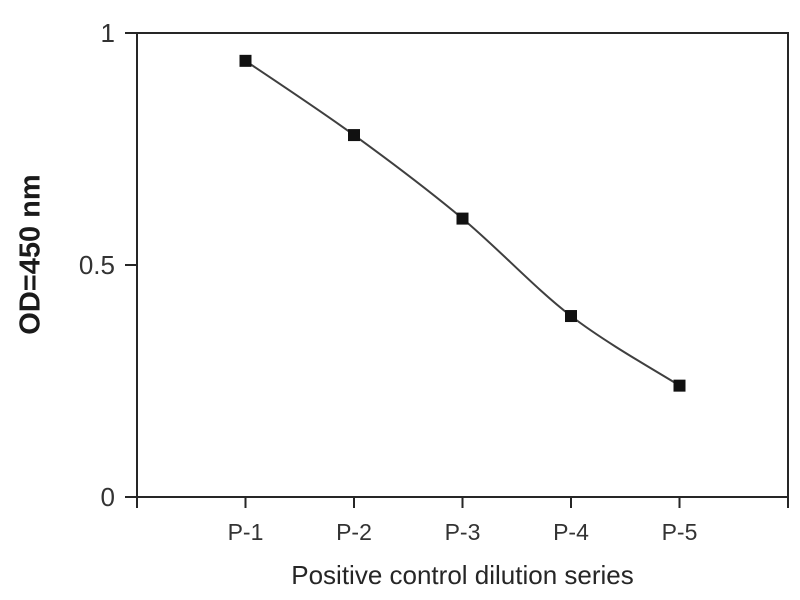 The image size is (800, 600). Describe the element at coordinates (108, 497) in the screenshot. I see `y-tick-label: 0` at that location.